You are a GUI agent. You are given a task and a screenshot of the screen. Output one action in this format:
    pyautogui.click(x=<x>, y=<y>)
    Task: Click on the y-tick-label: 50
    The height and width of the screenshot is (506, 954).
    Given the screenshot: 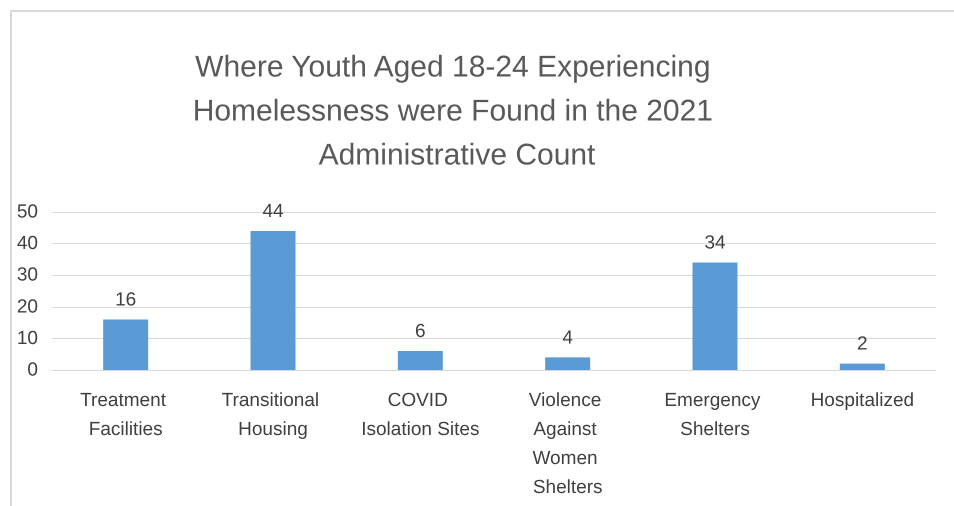 What is the action you would take?
    pyautogui.click(x=27, y=212)
    